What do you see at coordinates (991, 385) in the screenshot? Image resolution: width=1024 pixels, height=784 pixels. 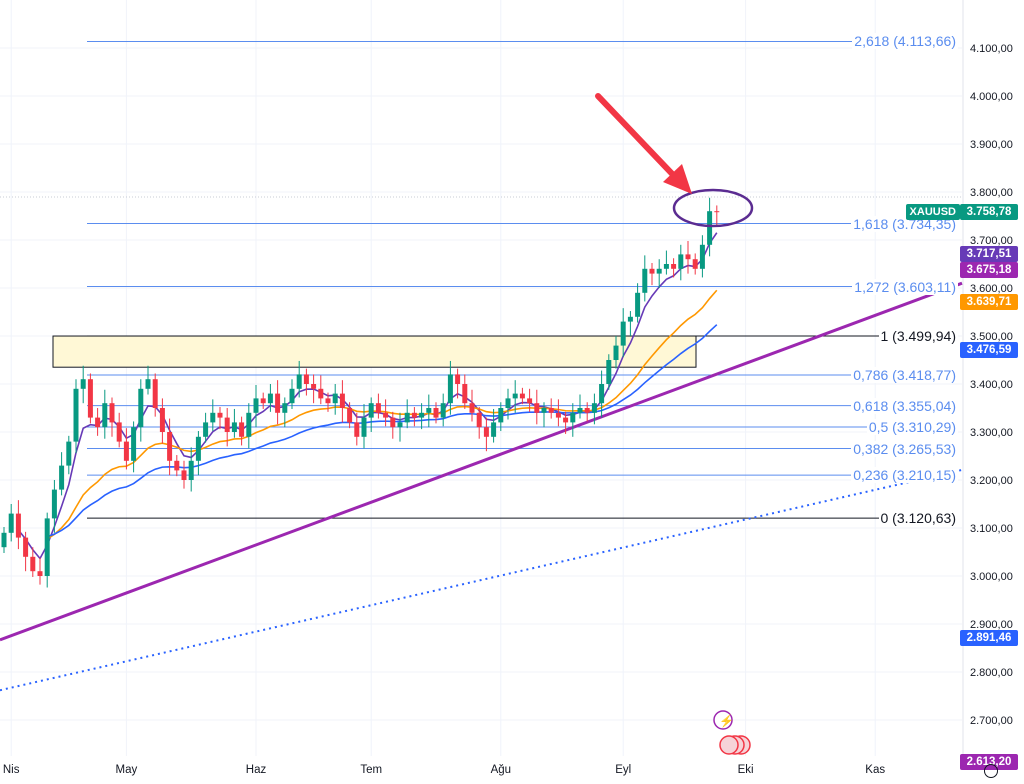 I see `y-tick-label: 3.400,00` at bounding box center [991, 385].